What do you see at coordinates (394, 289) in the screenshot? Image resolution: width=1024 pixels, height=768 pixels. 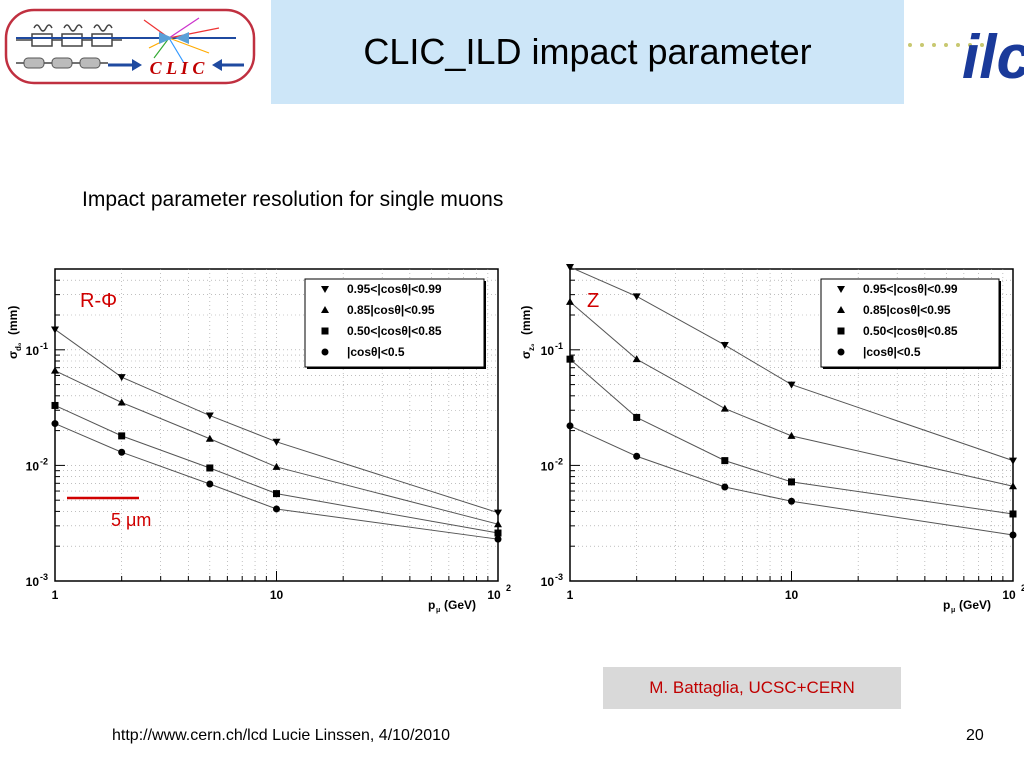 I see `legend-entry: 0.95<|cosθ|<0.99` at bounding box center [394, 289].